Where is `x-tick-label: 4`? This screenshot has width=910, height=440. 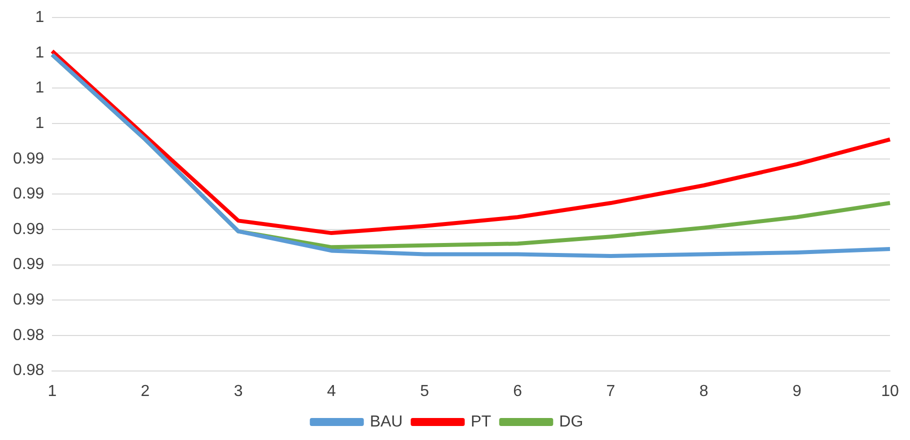 x-tick-label: 4 is located at coordinates (331, 391).